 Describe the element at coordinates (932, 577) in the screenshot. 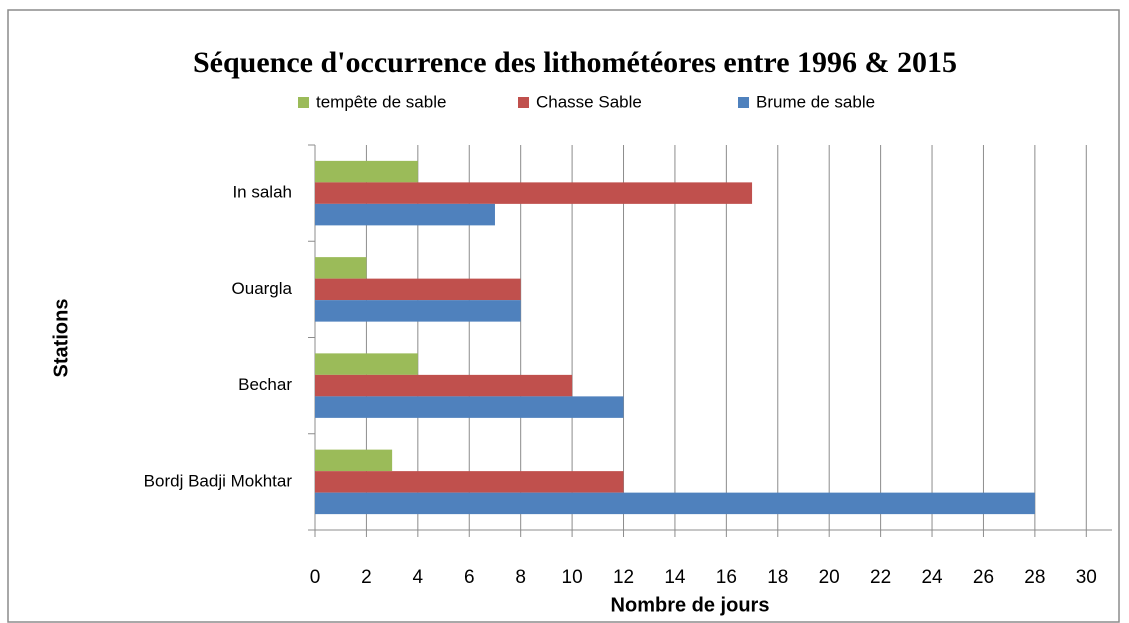

I see `x-tick-label: 24` at that location.